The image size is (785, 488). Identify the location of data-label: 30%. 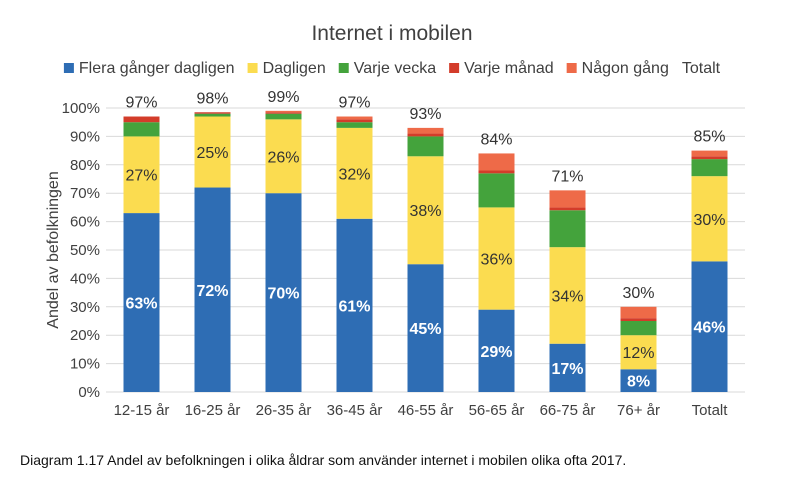
(709, 220).